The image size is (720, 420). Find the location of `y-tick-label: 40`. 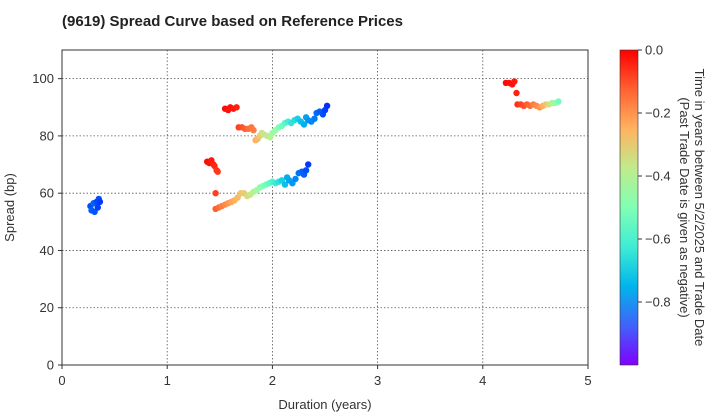

y-tick-label: 40 is located at coordinates (47, 250).